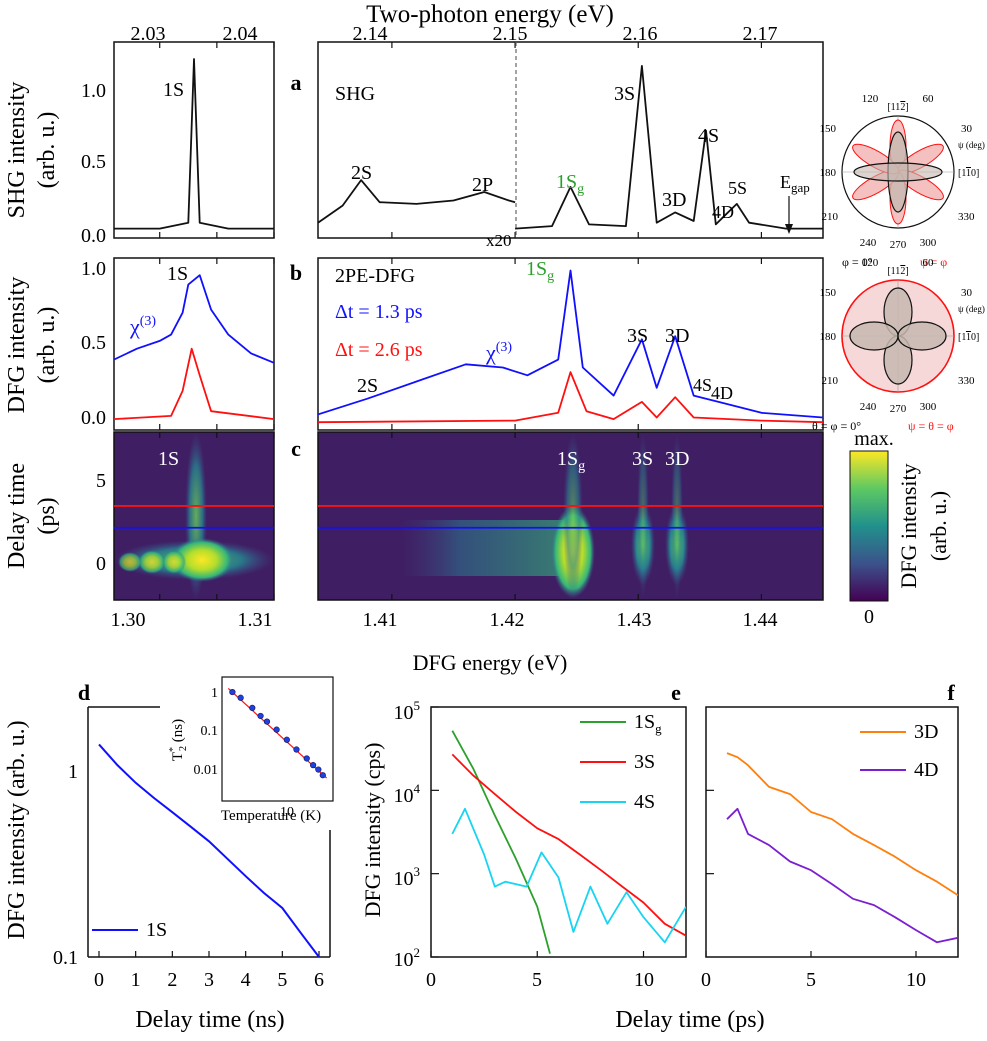 The width and height of the screenshot is (987, 1041). What do you see at coordinates (637, 336) in the screenshot?
I see `b-peak-3s: 3S` at bounding box center [637, 336].